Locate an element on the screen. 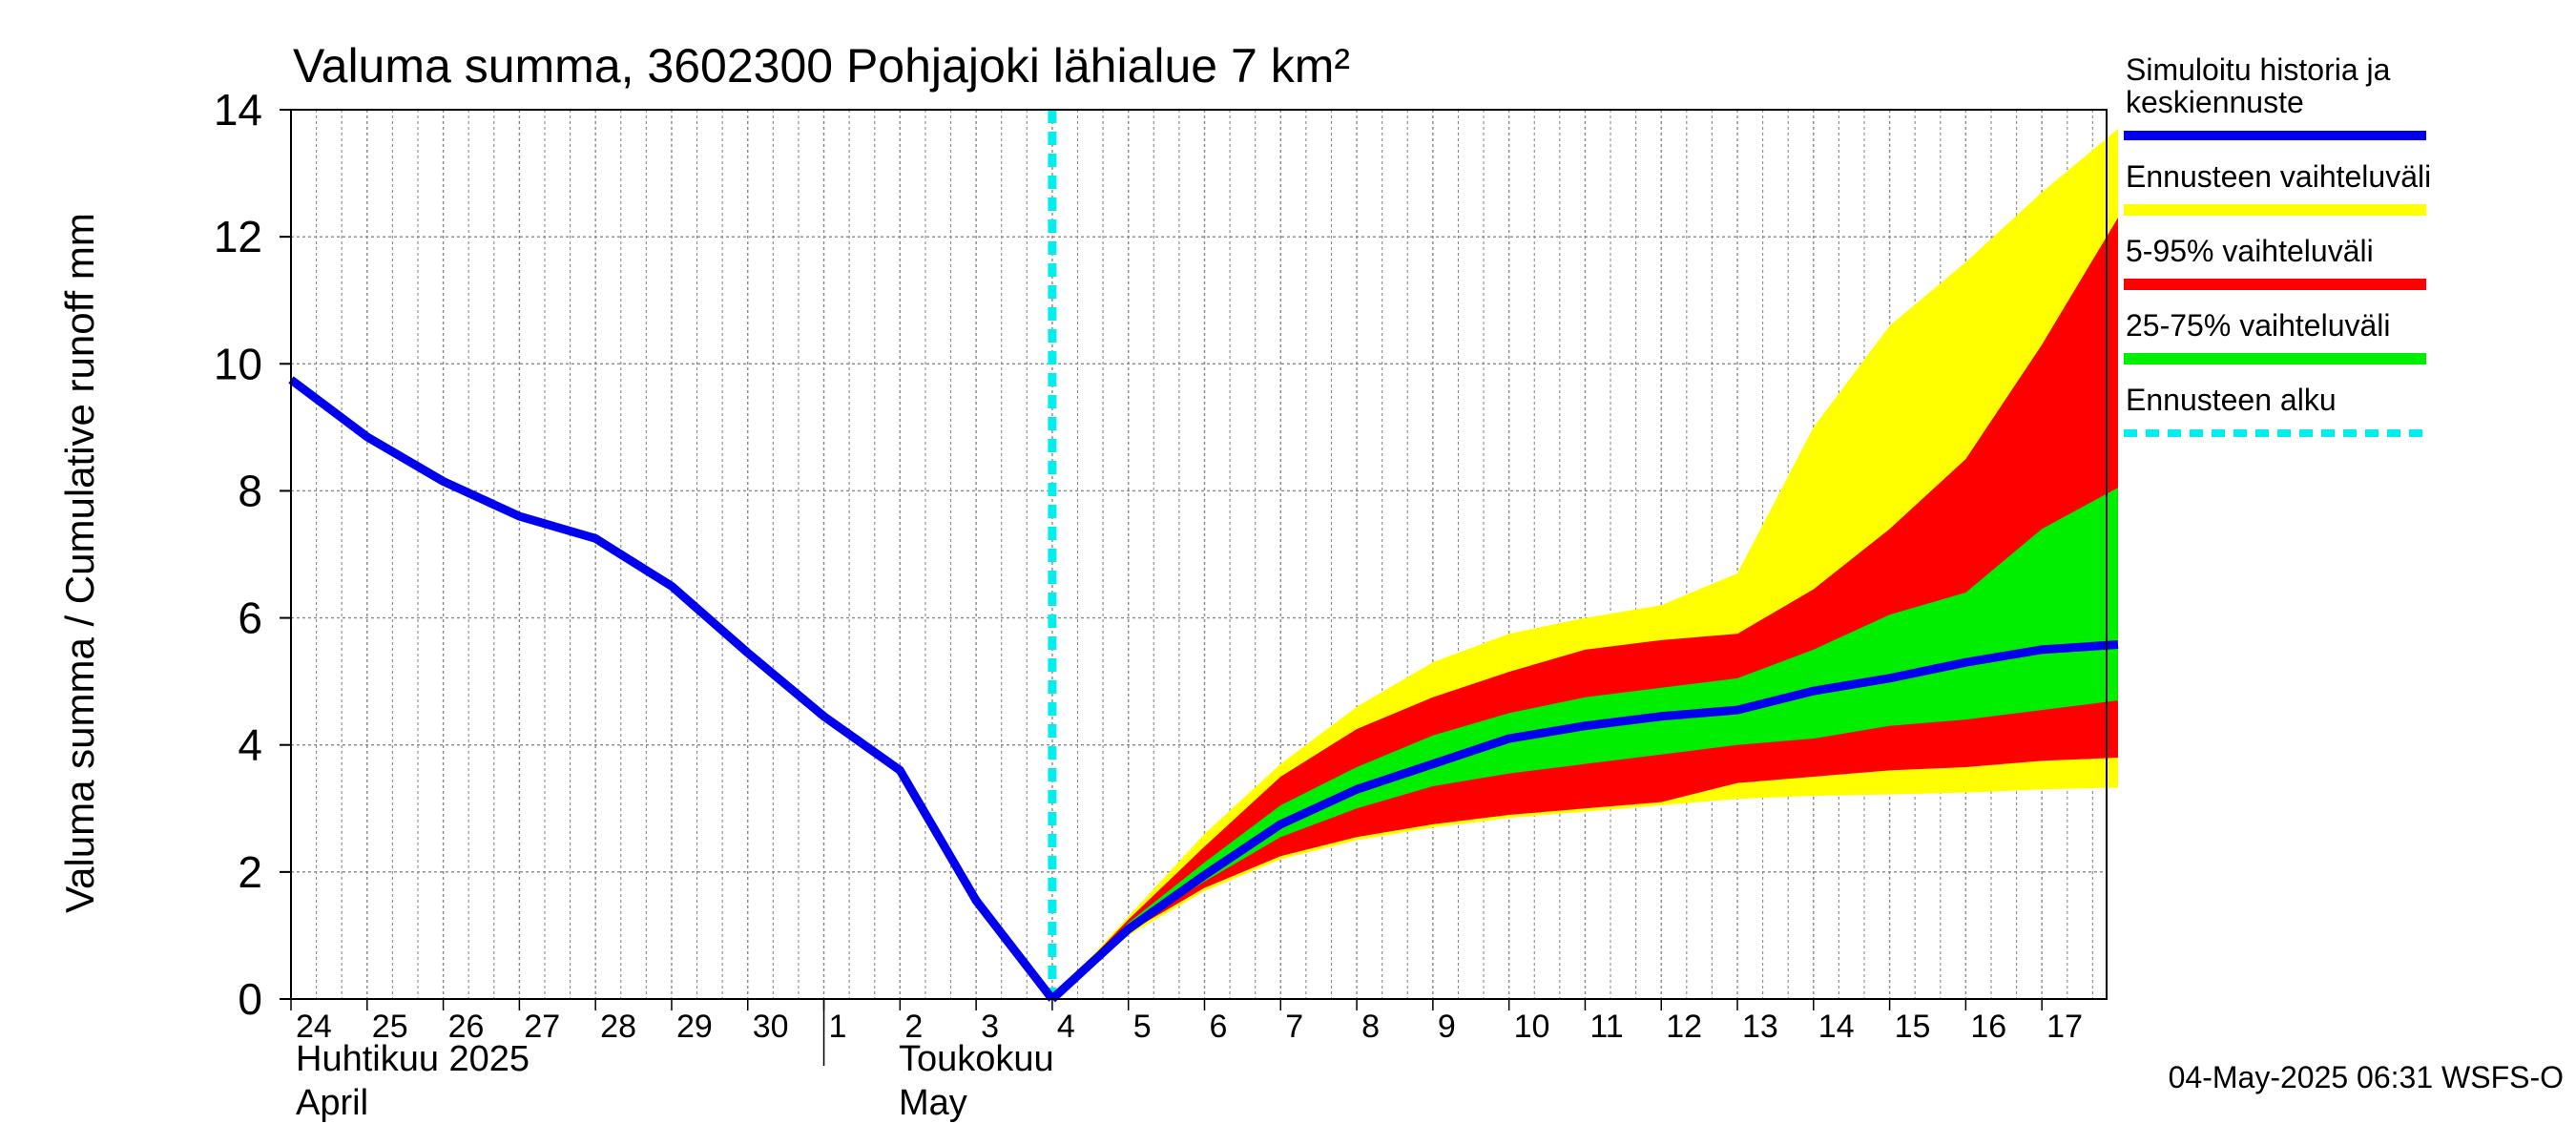  legend-label-history-line1: Simuloitu historia ja is located at coordinates (2258, 69).